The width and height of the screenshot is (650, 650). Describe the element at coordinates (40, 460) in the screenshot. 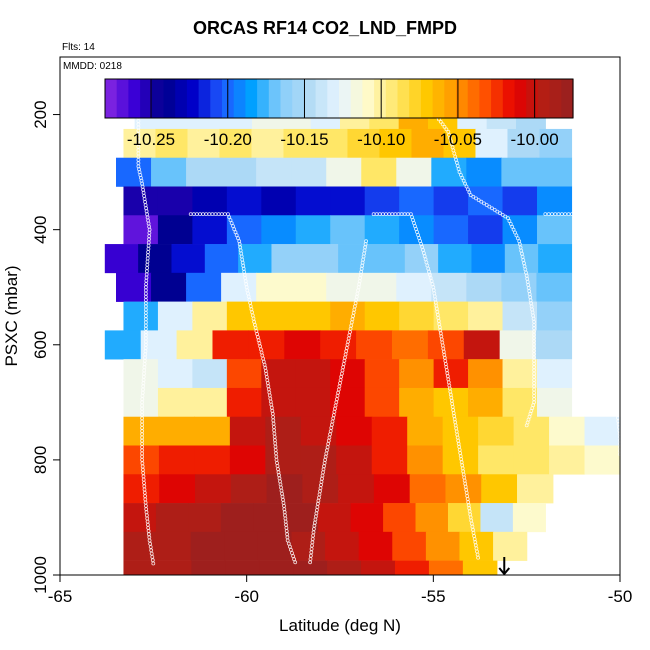

I see `y-tick-label: 800` at that location.